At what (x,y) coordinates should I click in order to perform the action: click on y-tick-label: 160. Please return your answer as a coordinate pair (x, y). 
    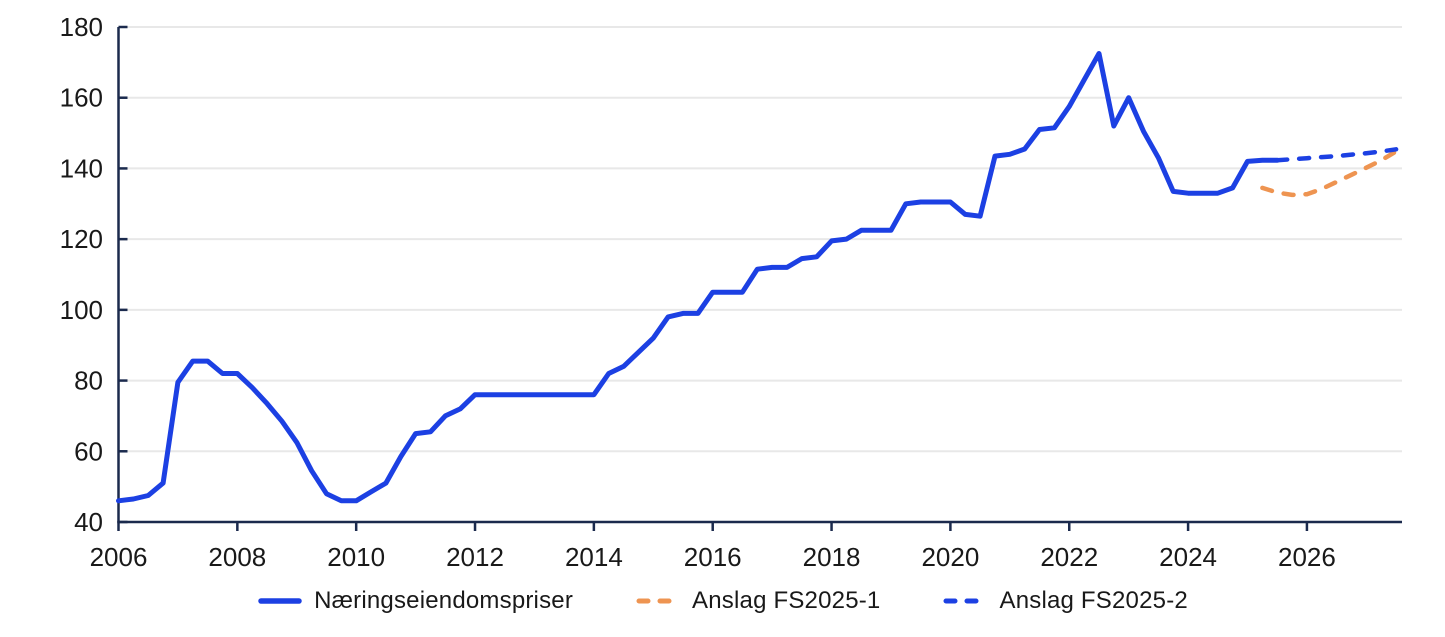
    Looking at the image, I should click on (81, 98).